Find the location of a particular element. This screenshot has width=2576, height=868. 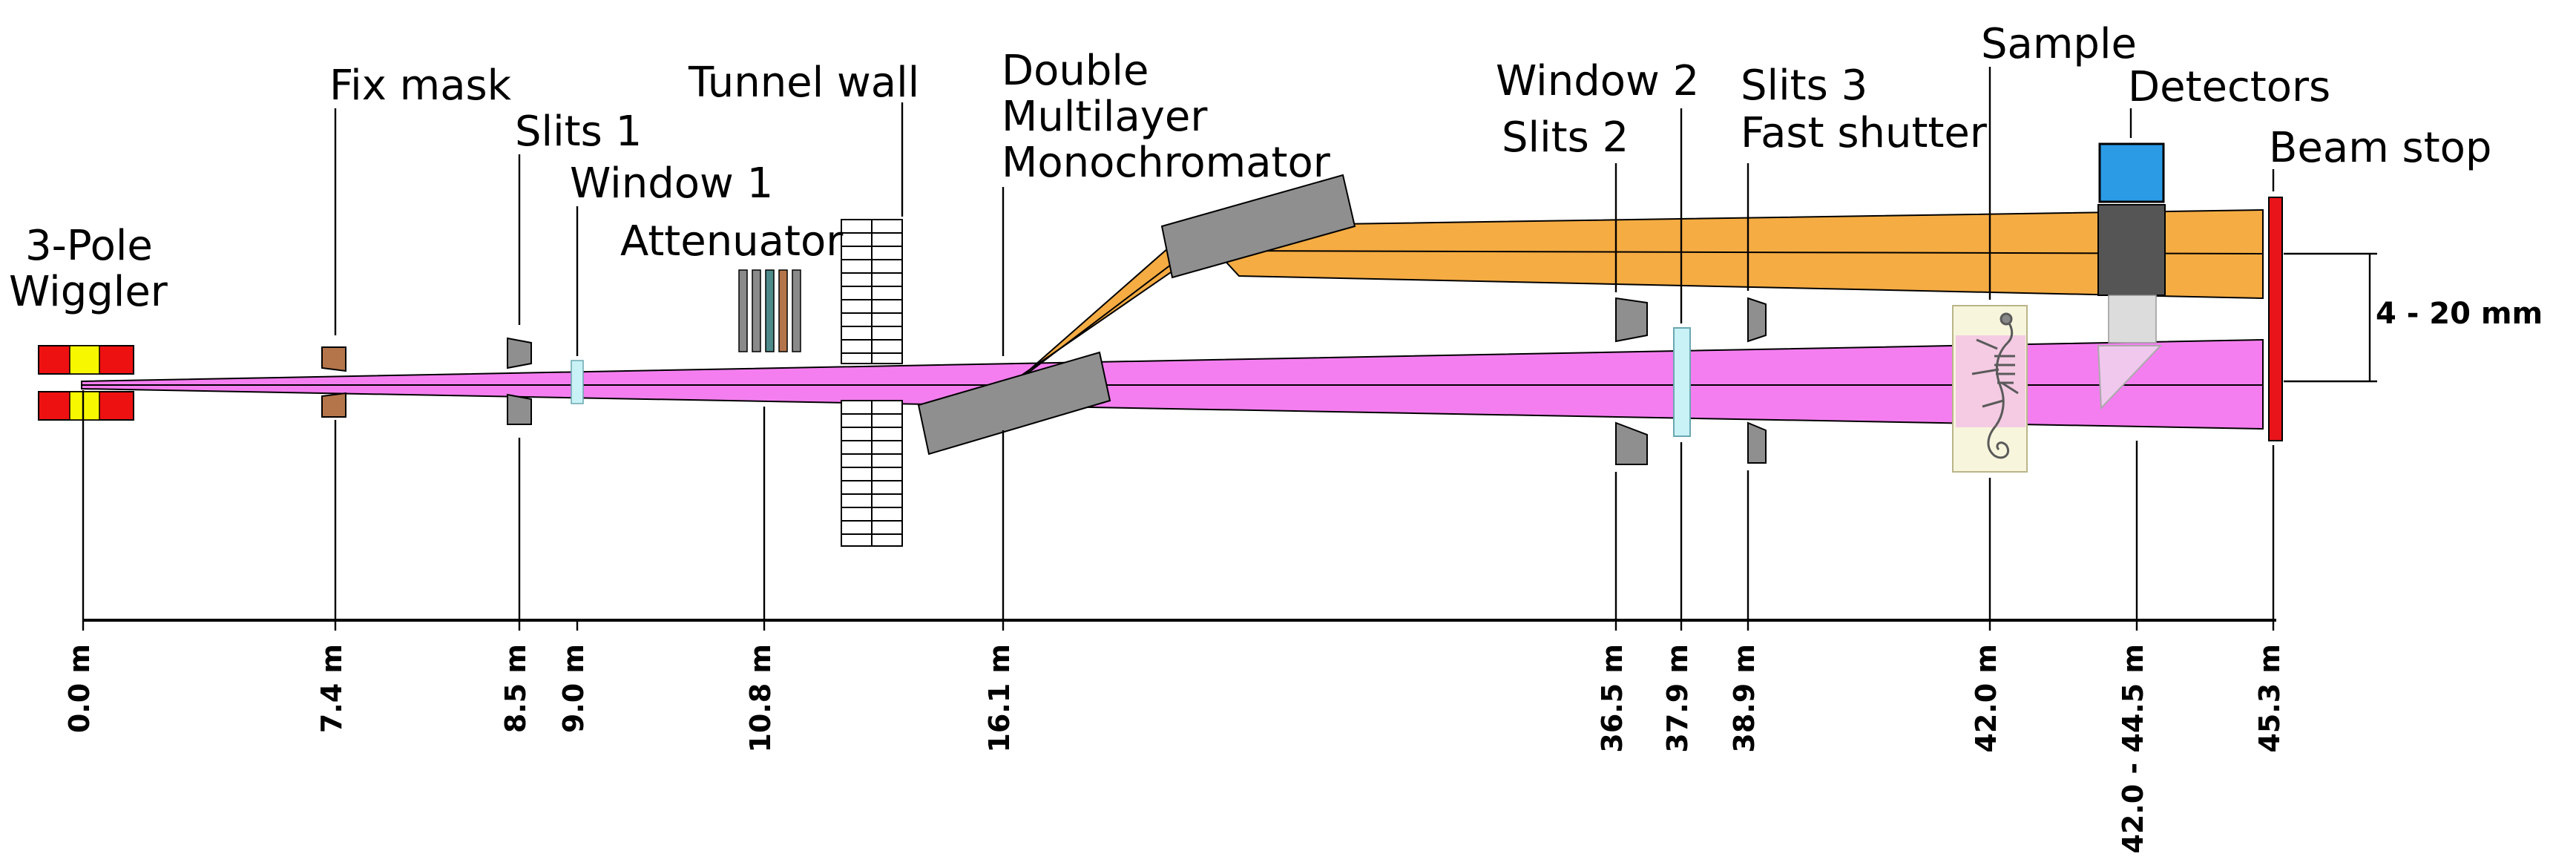

slits-3-fast-shutter is located at coordinates (1757, 381).